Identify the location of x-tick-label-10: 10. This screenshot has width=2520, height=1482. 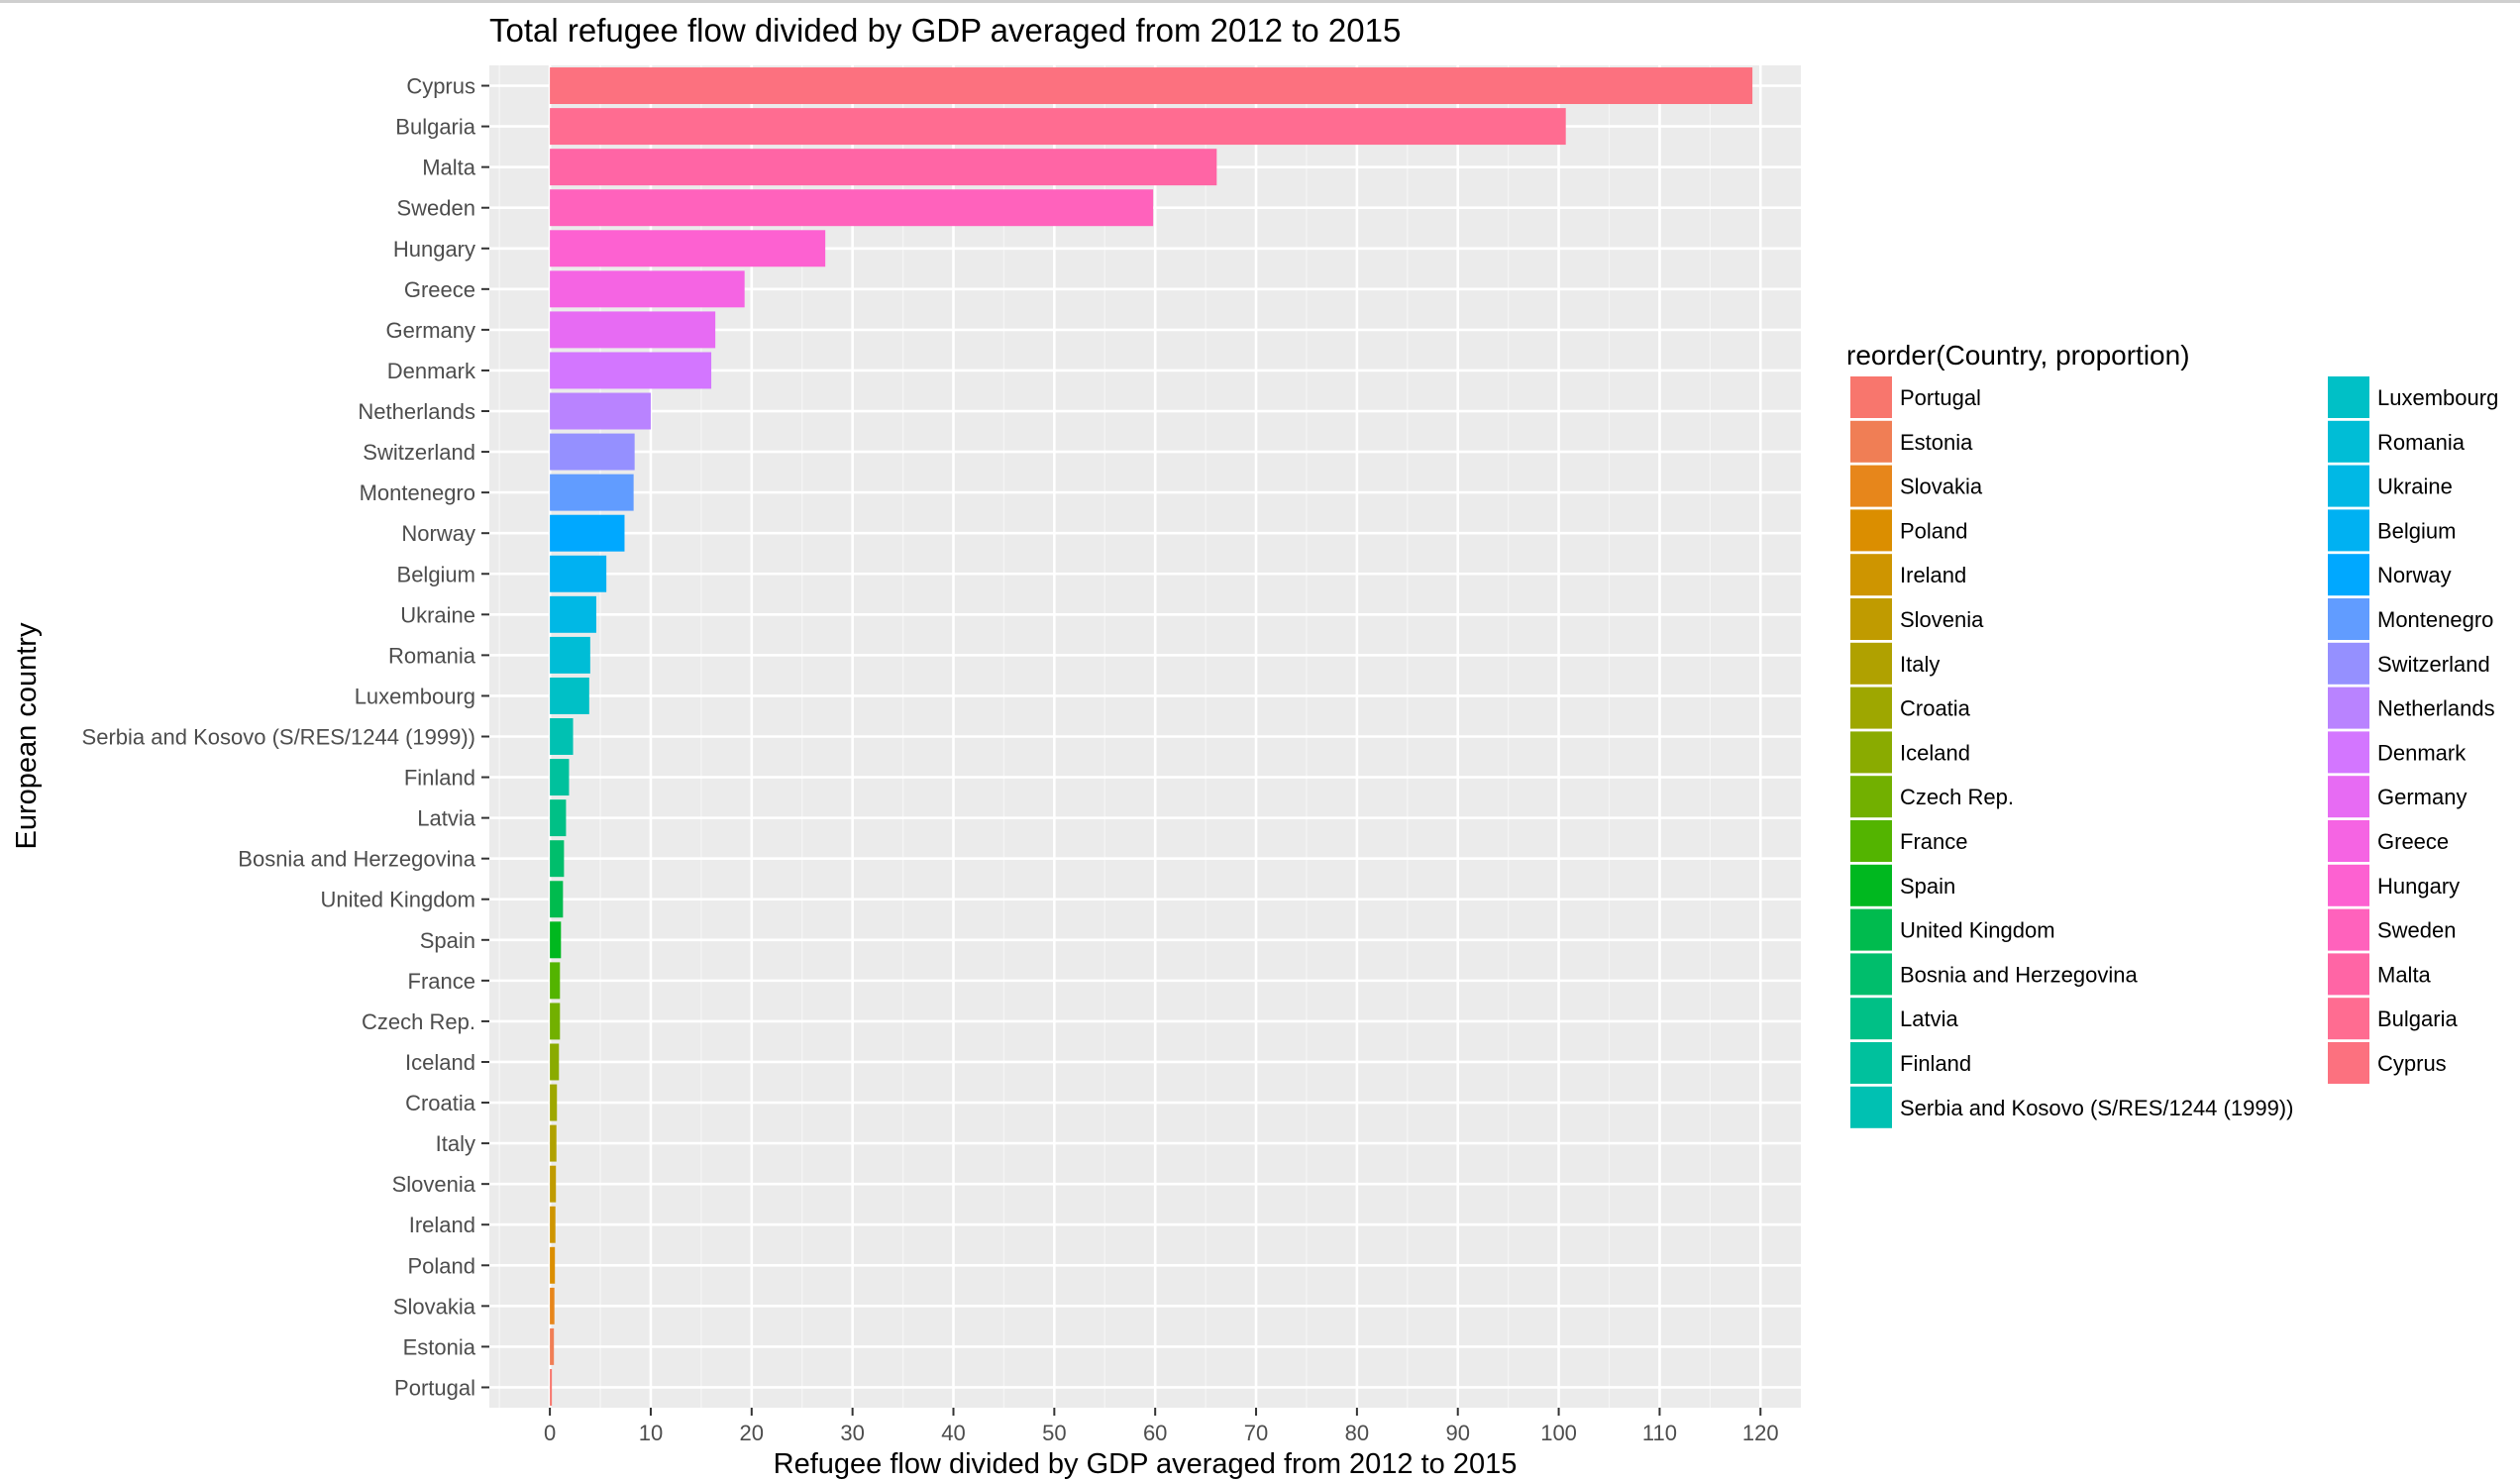
(651, 1433).